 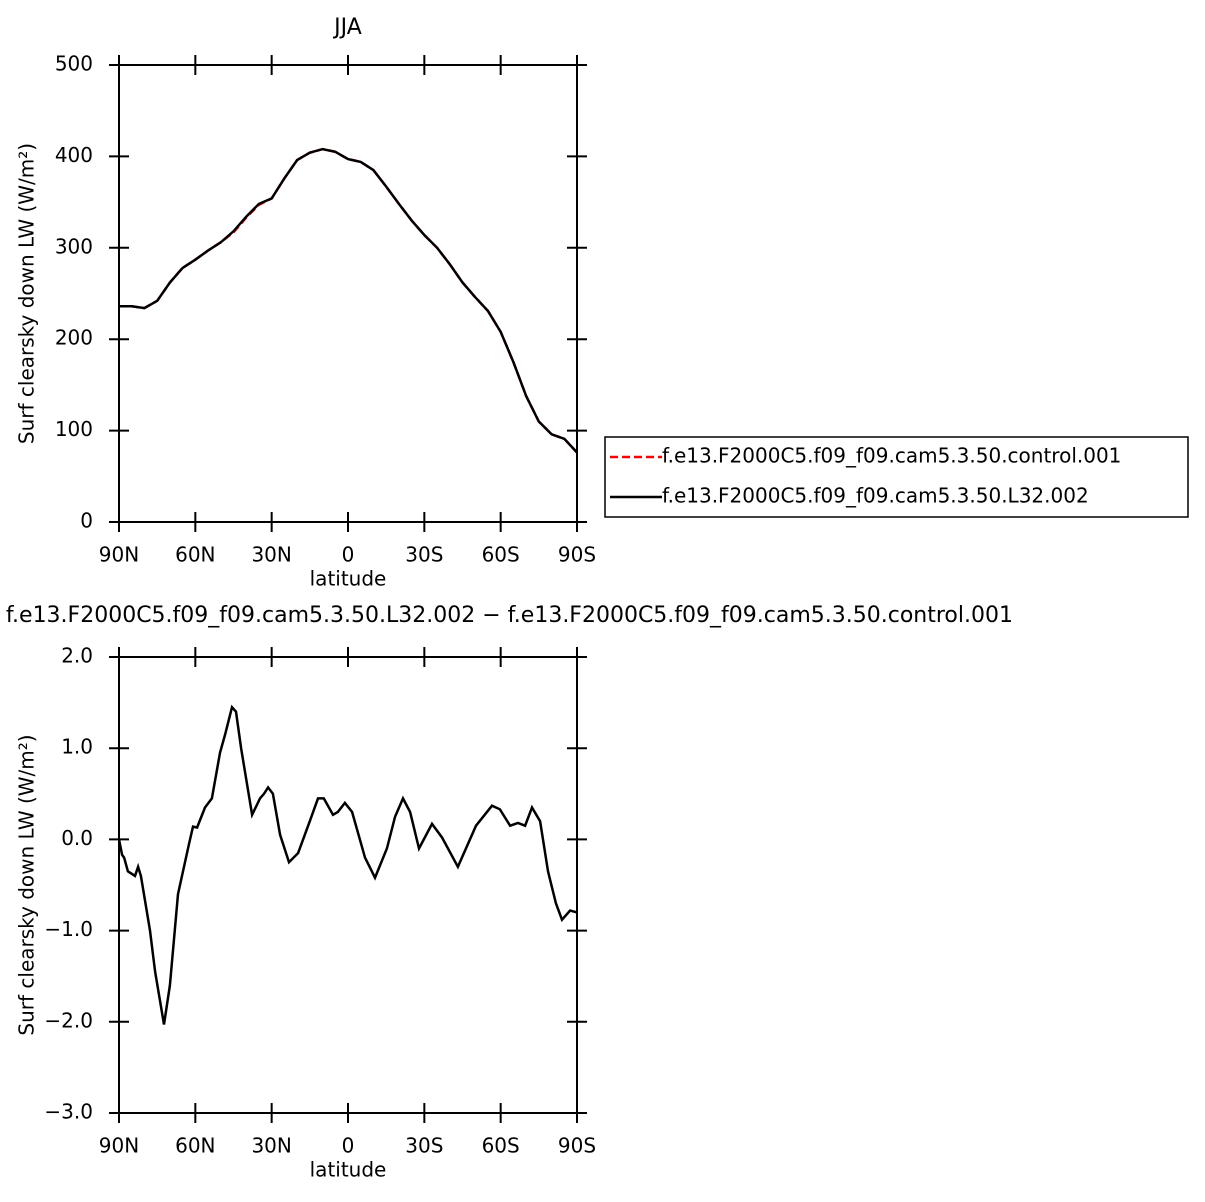 What do you see at coordinates (74, 338) in the screenshot?
I see `y-tick-label: 200` at bounding box center [74, 338].